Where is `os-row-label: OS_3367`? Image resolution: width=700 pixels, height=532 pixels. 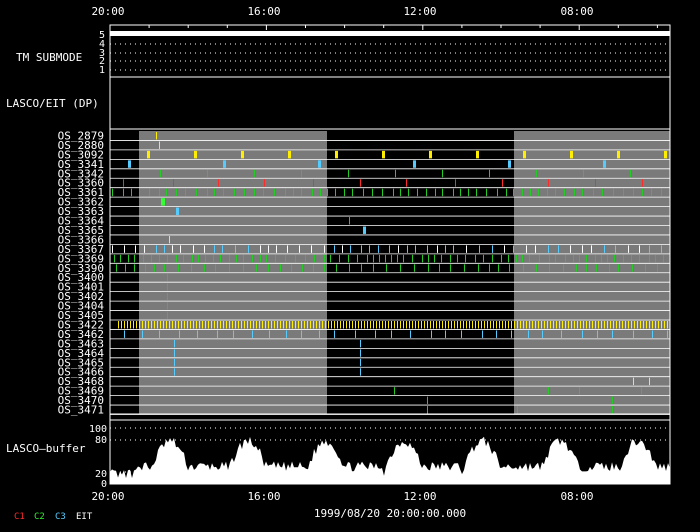 os-row-label: OS_3367 is located at coordinates (81, 249).